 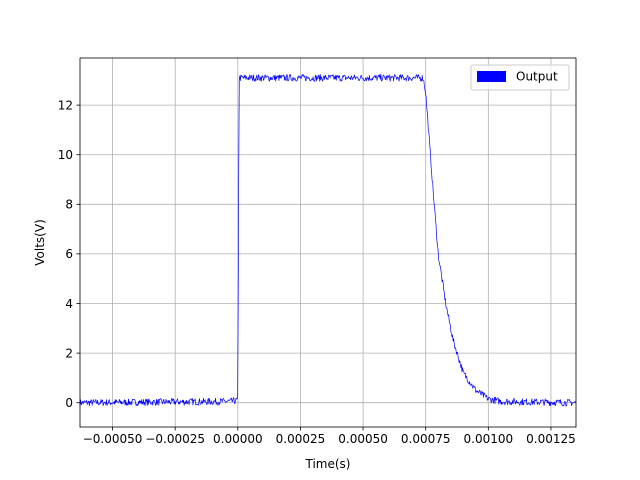 I want to click on y-tick-label: 0, so click(x=69, y=403).